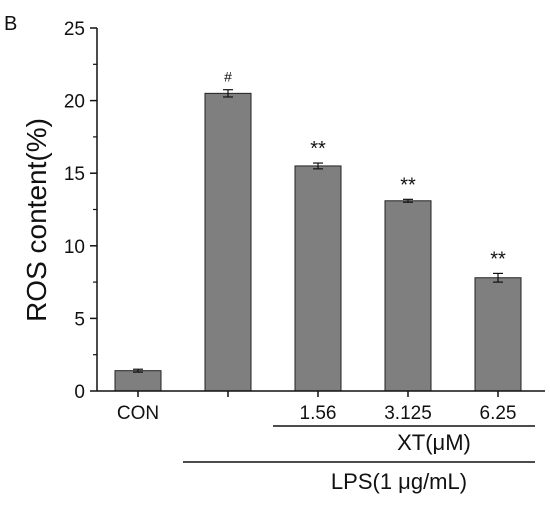  What do you see at coordinates (79, 319) in the screenshot?
I see `y-tick-label: 5` at bounding box center [79, 319].